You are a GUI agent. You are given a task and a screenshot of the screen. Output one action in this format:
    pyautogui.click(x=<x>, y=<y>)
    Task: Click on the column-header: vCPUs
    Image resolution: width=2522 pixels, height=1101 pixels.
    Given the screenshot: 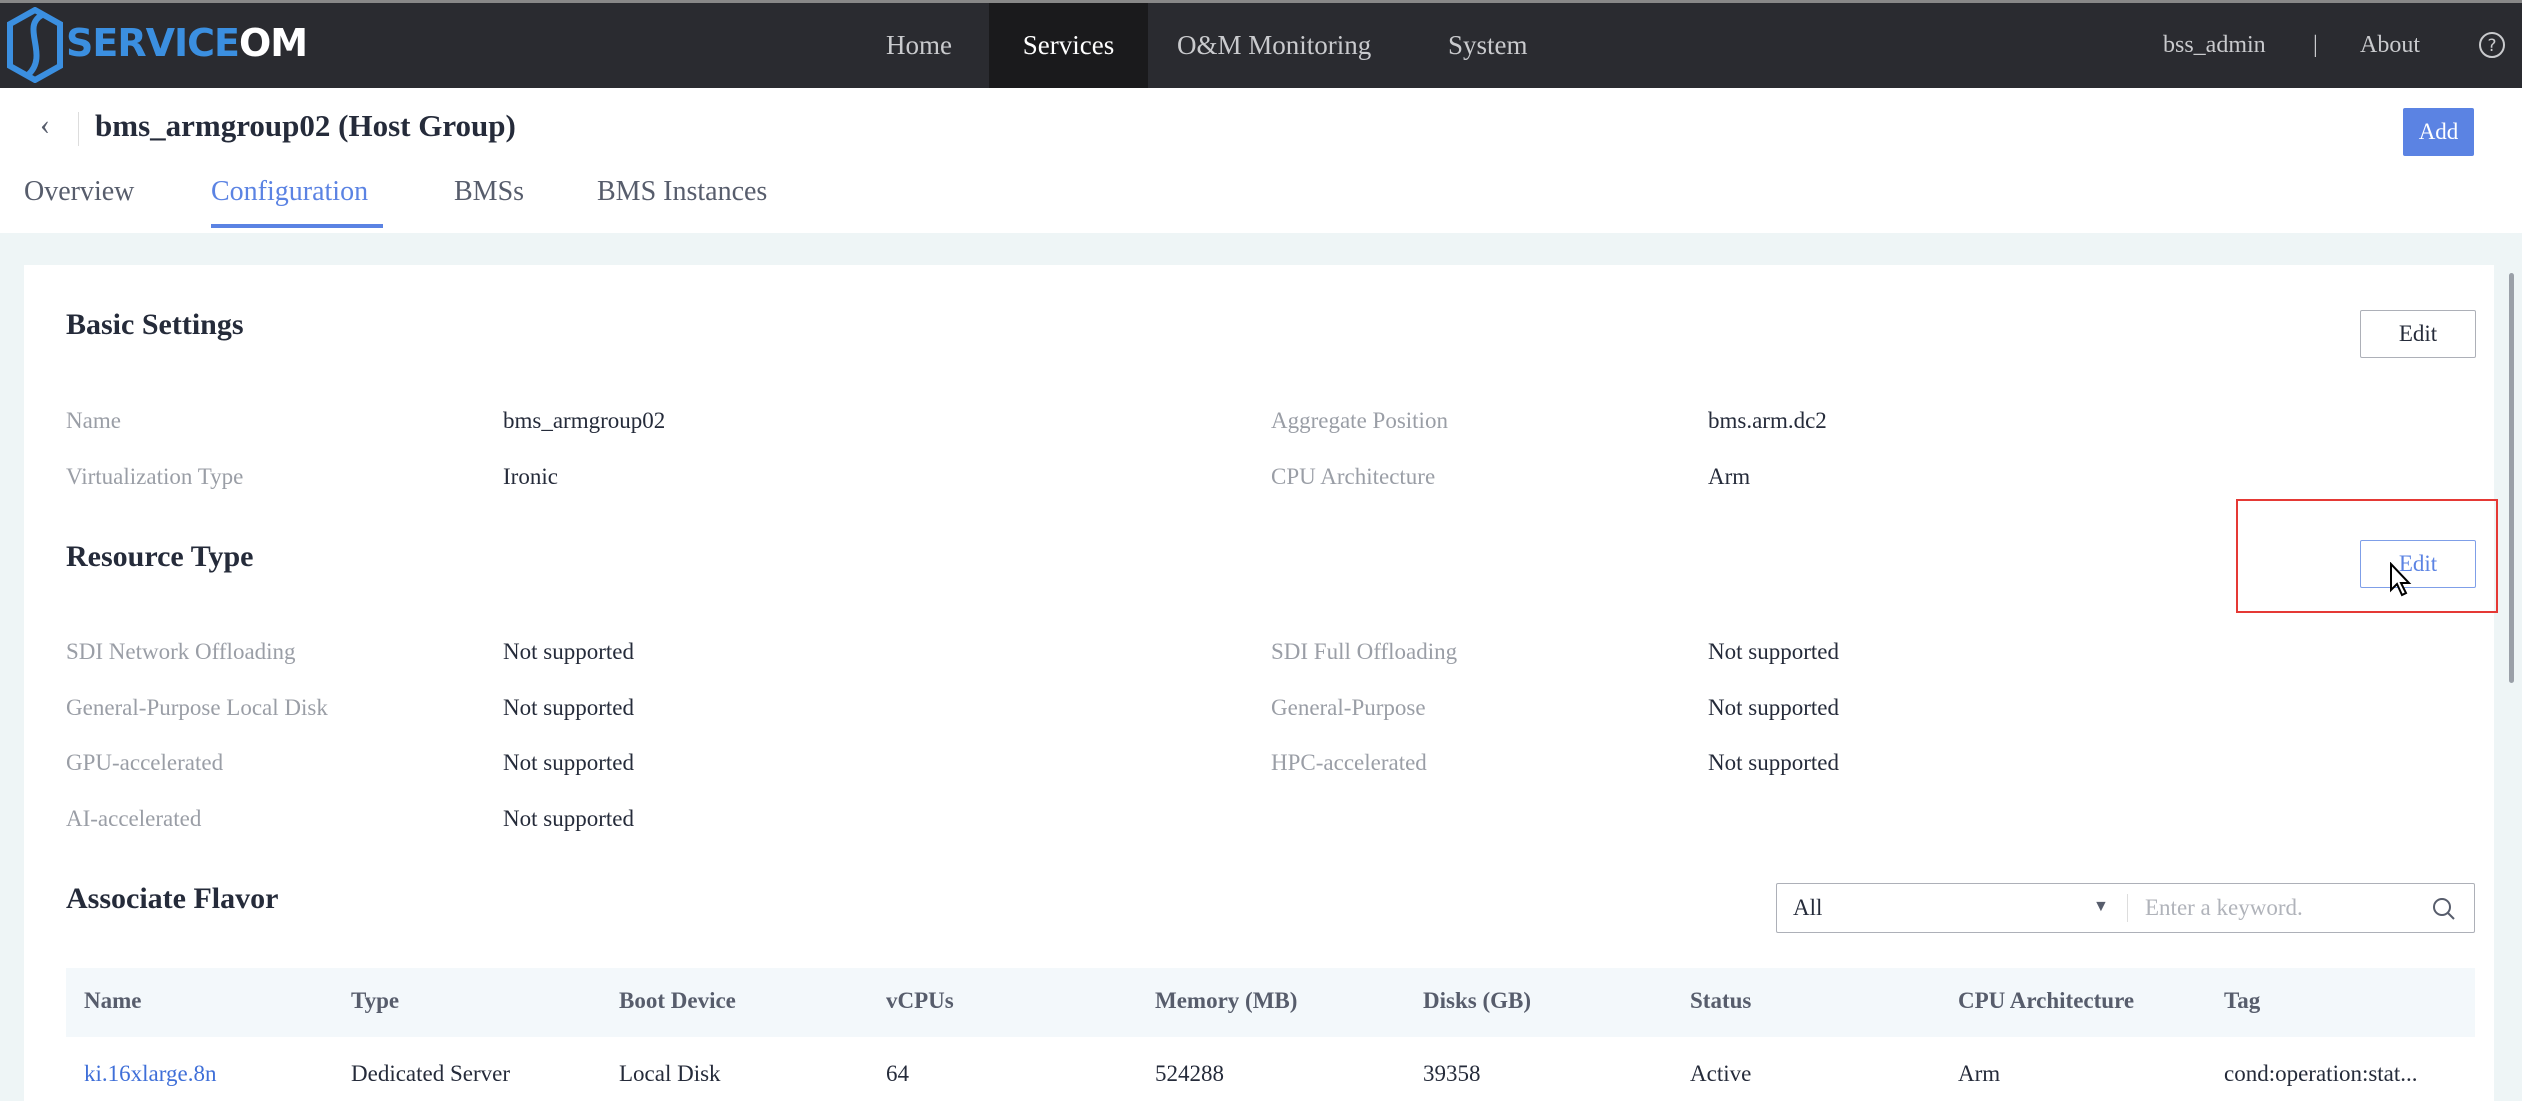 What is the action you would take?
    pyautogui.click(x=920, y=1000)
    